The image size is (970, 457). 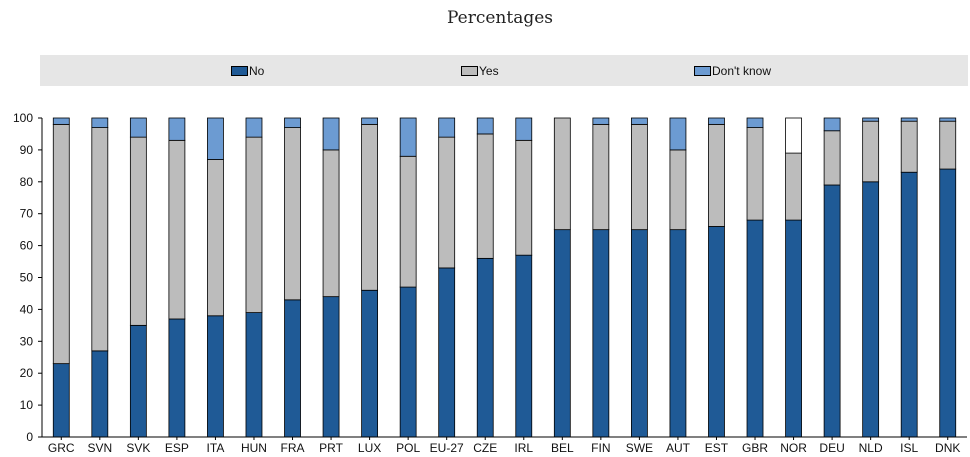 I want to click on bar-yes-prt, so click(x=331, y=223).